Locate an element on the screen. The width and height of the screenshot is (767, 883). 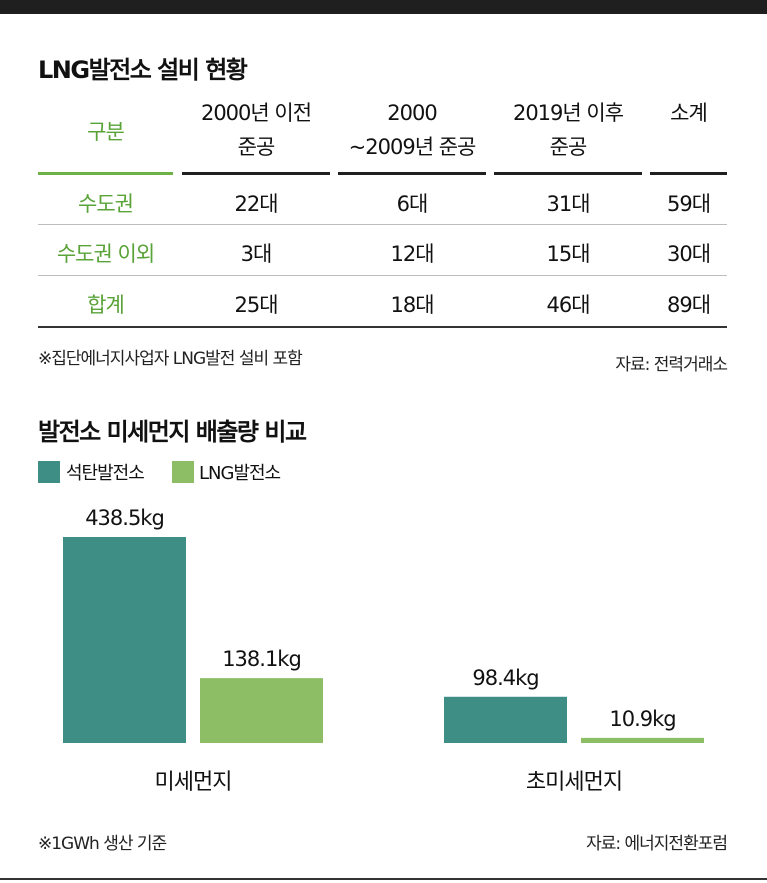
table-cell: 31대 is located at coordinates (568, 204).